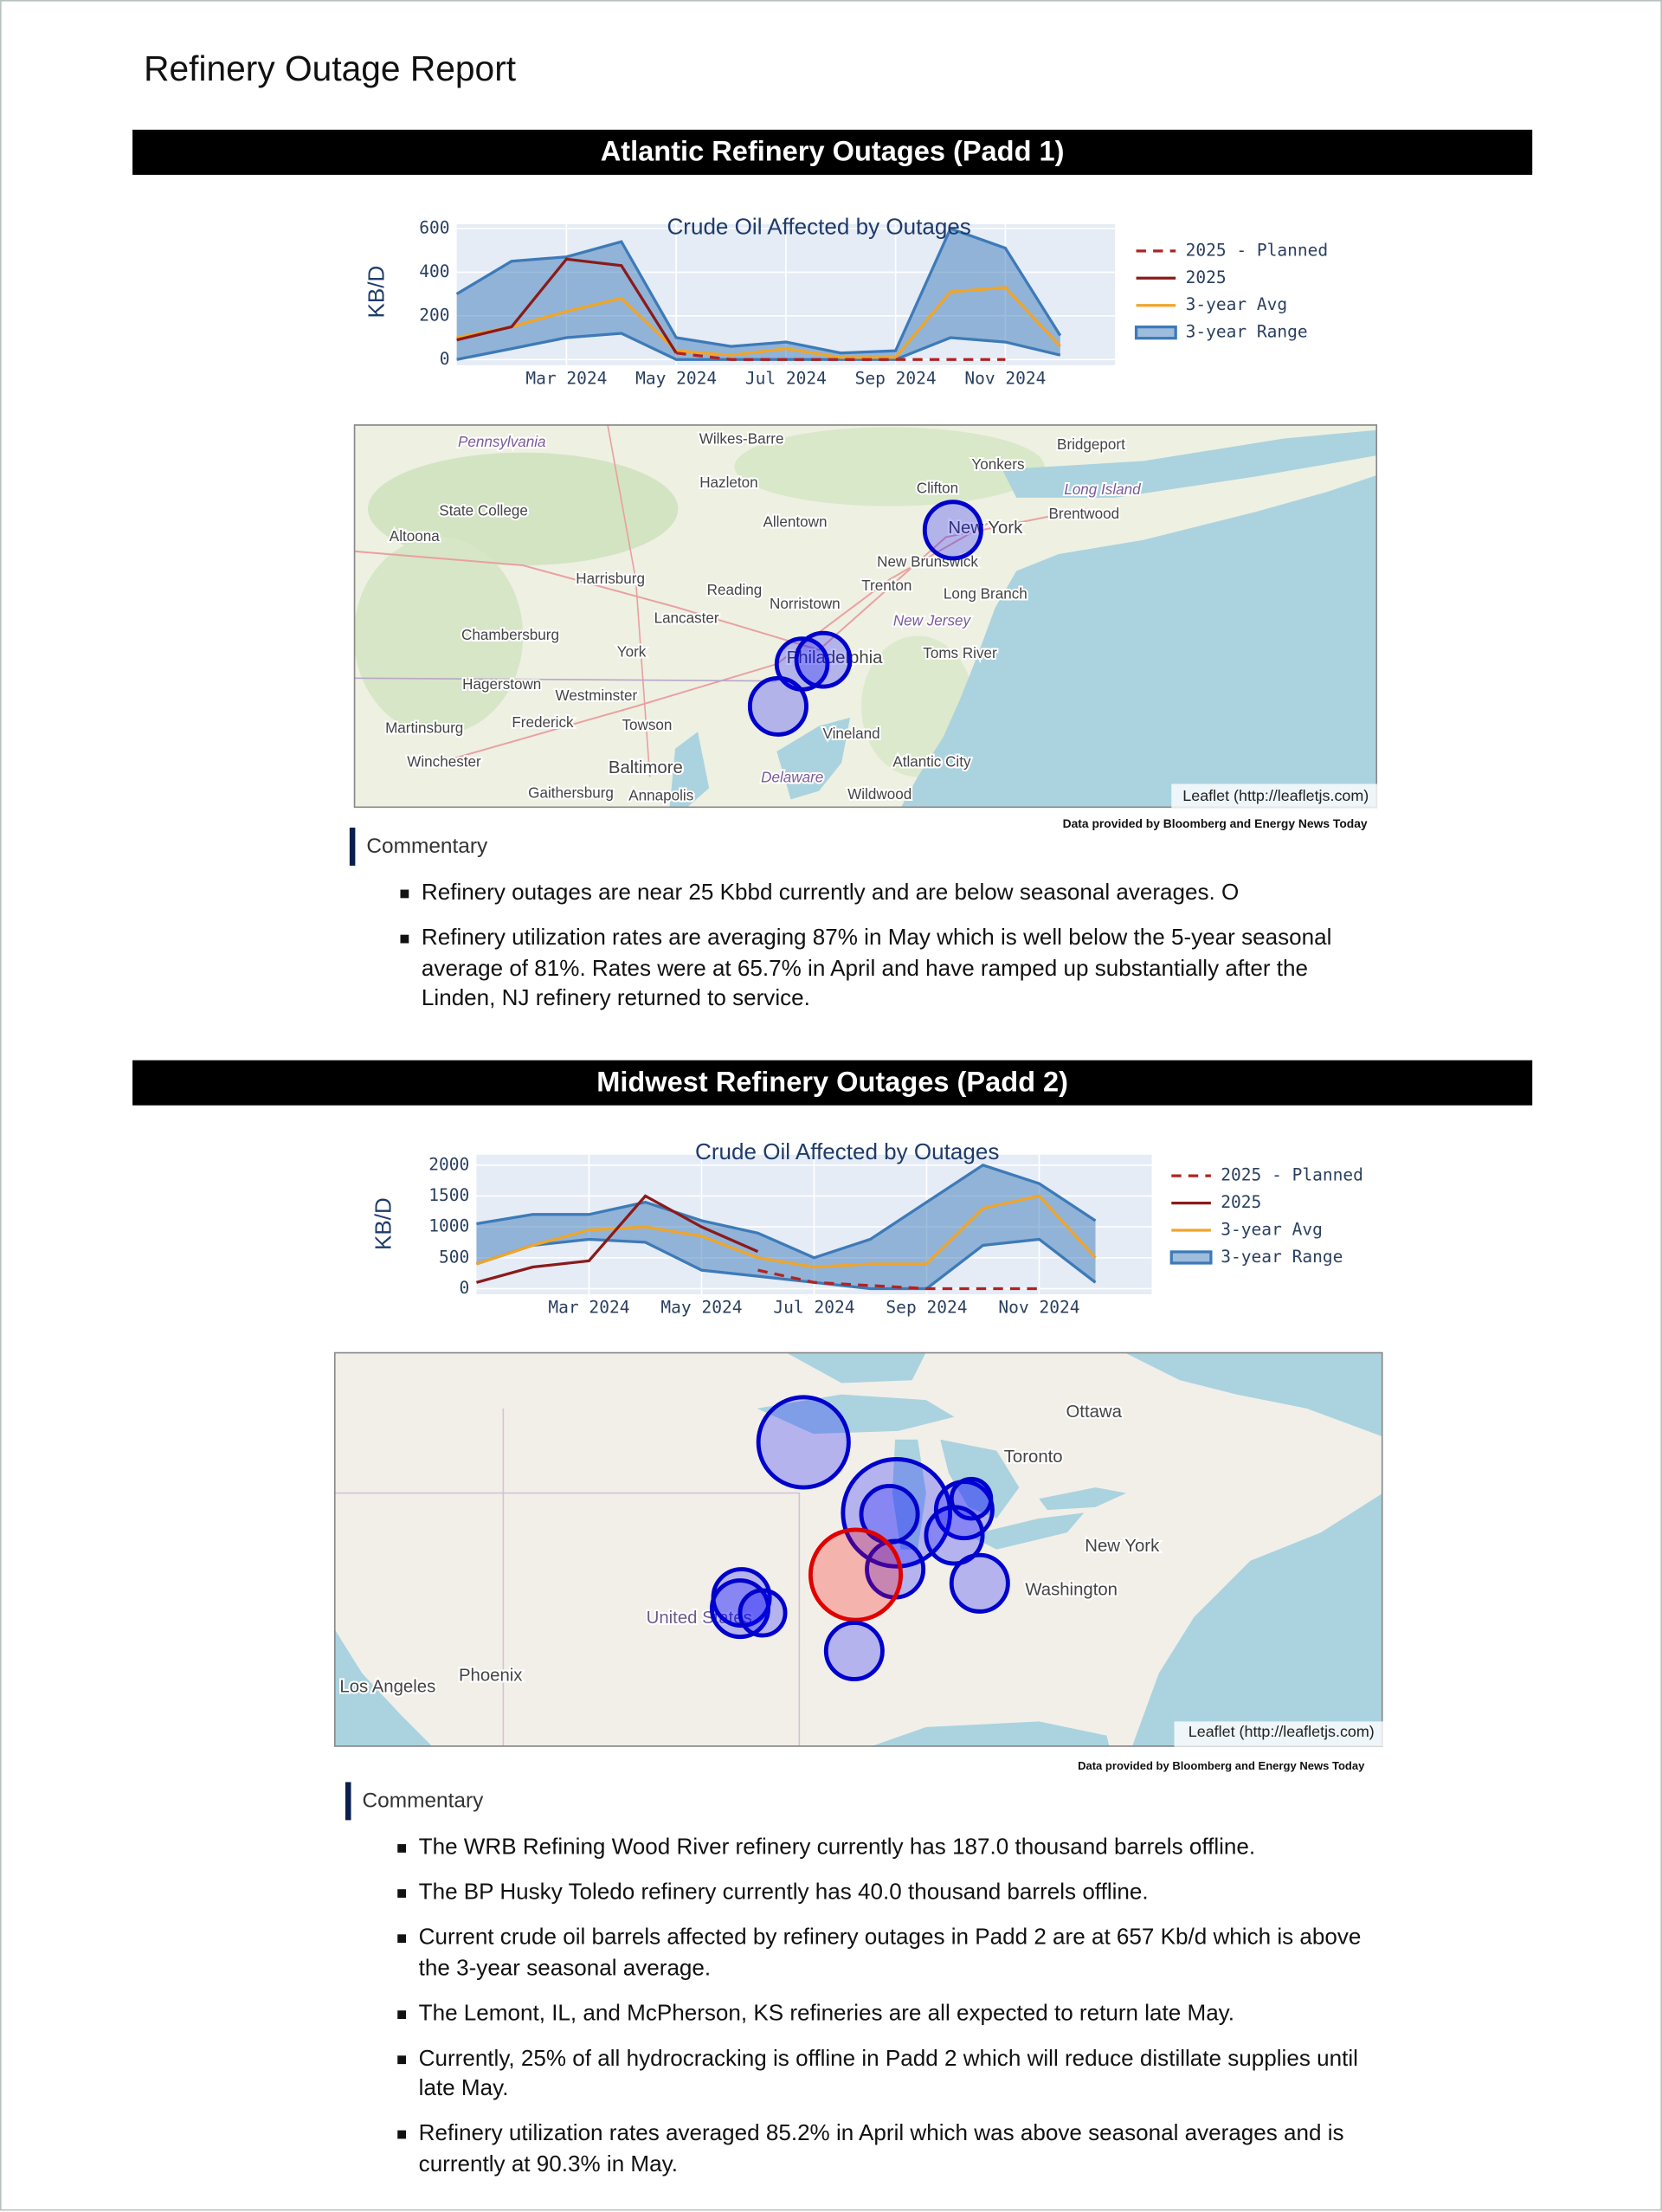 The height and width of the screenshot is (2212, 1662). I want to click on map-label: Long Island, so click(1102, 489).